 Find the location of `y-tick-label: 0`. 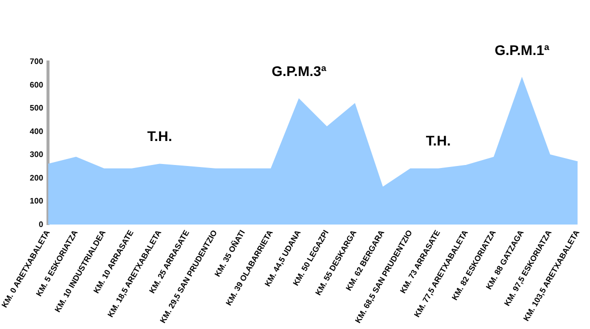

y-tick-label: 0 is located at coordinates (41, 224).